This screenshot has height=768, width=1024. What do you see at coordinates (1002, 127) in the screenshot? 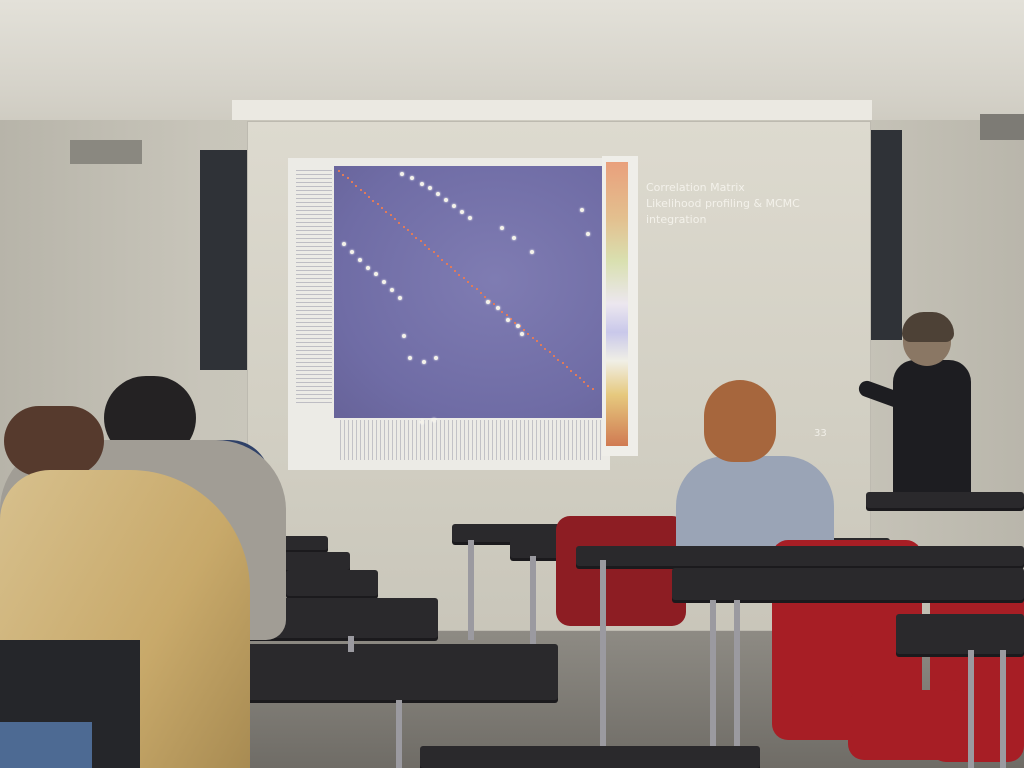
I see `speaker` at bounding box center [1002, 127].